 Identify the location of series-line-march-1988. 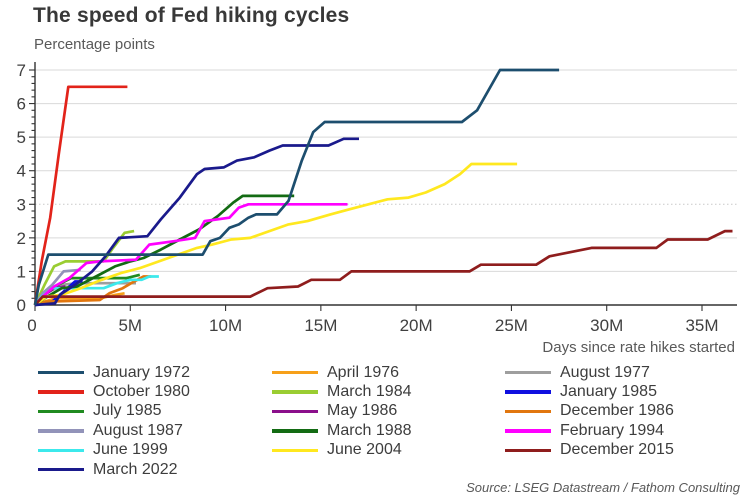
(164, 250).